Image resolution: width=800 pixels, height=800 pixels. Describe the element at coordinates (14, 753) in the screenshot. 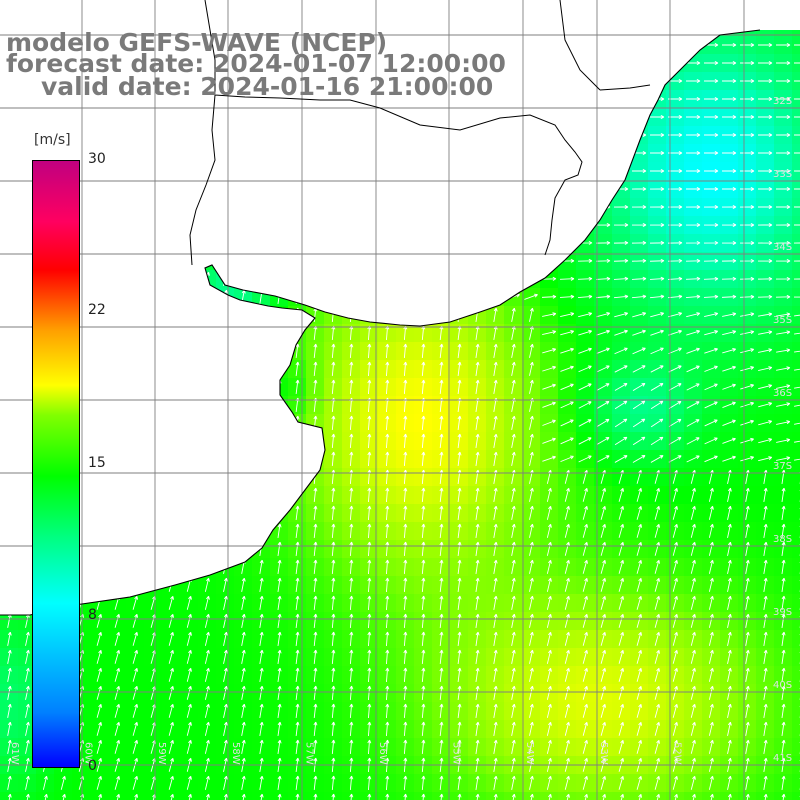

I see `longitude-label: 61W` at that location.